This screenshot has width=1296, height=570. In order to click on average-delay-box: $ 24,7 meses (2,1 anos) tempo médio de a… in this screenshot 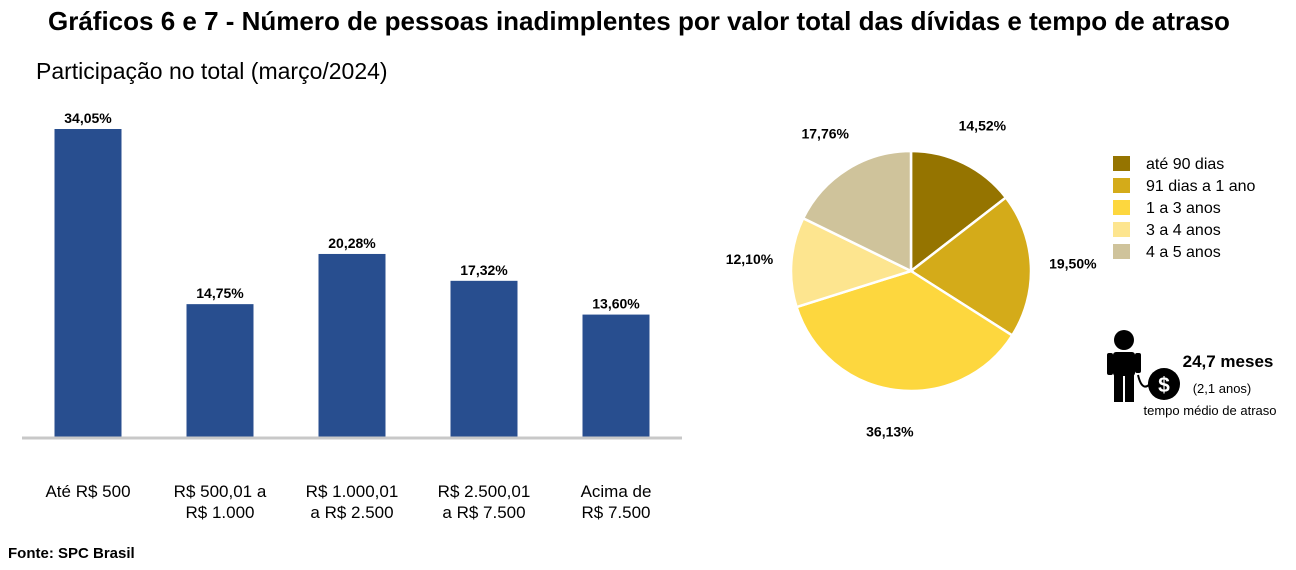, I will do `click(1191, 374)`.